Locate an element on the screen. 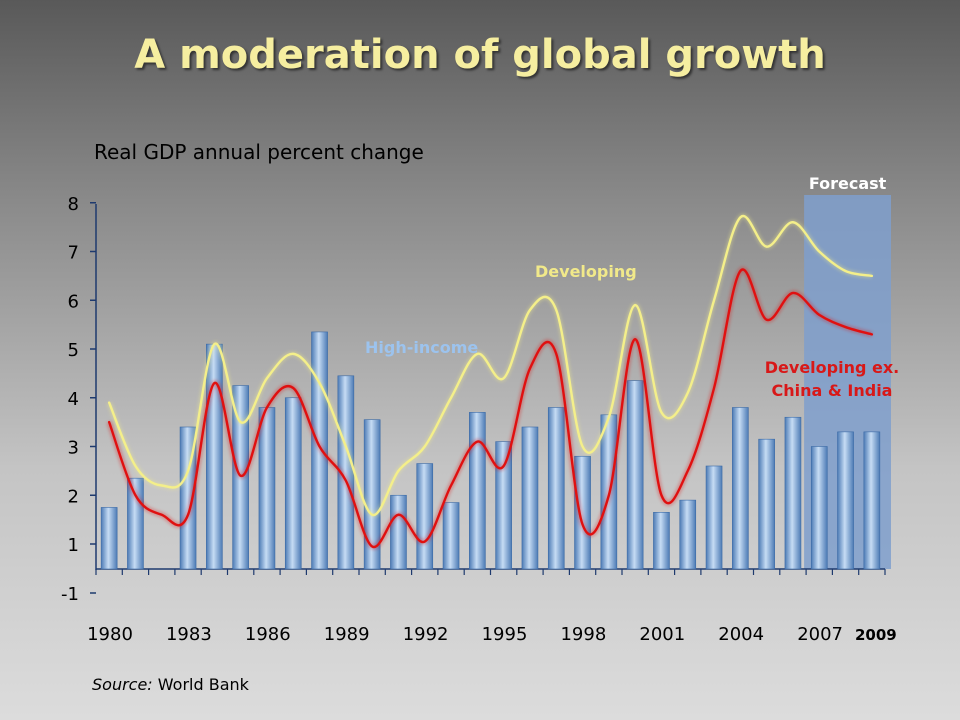 This screenshot has height=720, width=960. y-tick-label: 4 is located at coordinates (73, 399).